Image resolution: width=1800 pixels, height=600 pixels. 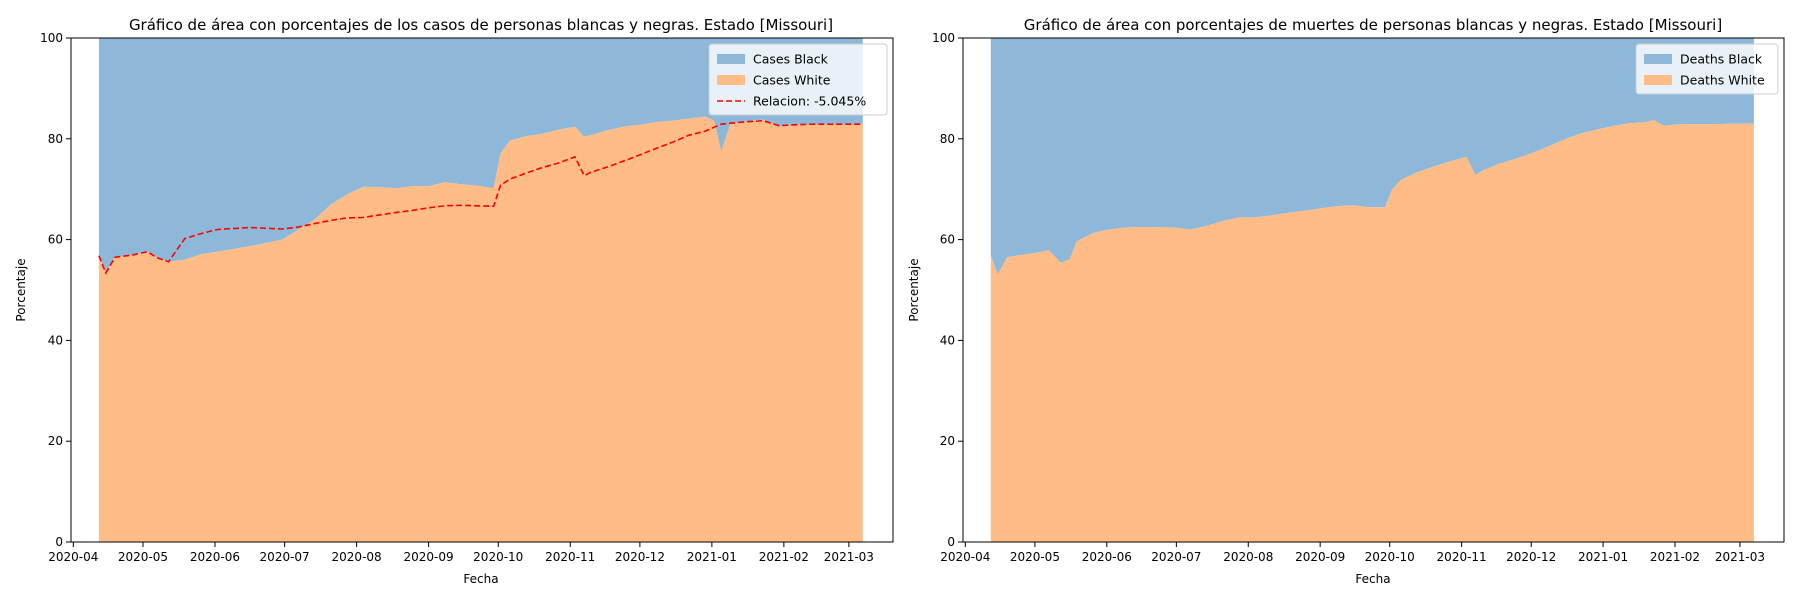 What do you see at coordinates (914, 289) in the screenshot?
I see `deaths-y-axis-label: Porcentaje` at bounding box center [914, 289].